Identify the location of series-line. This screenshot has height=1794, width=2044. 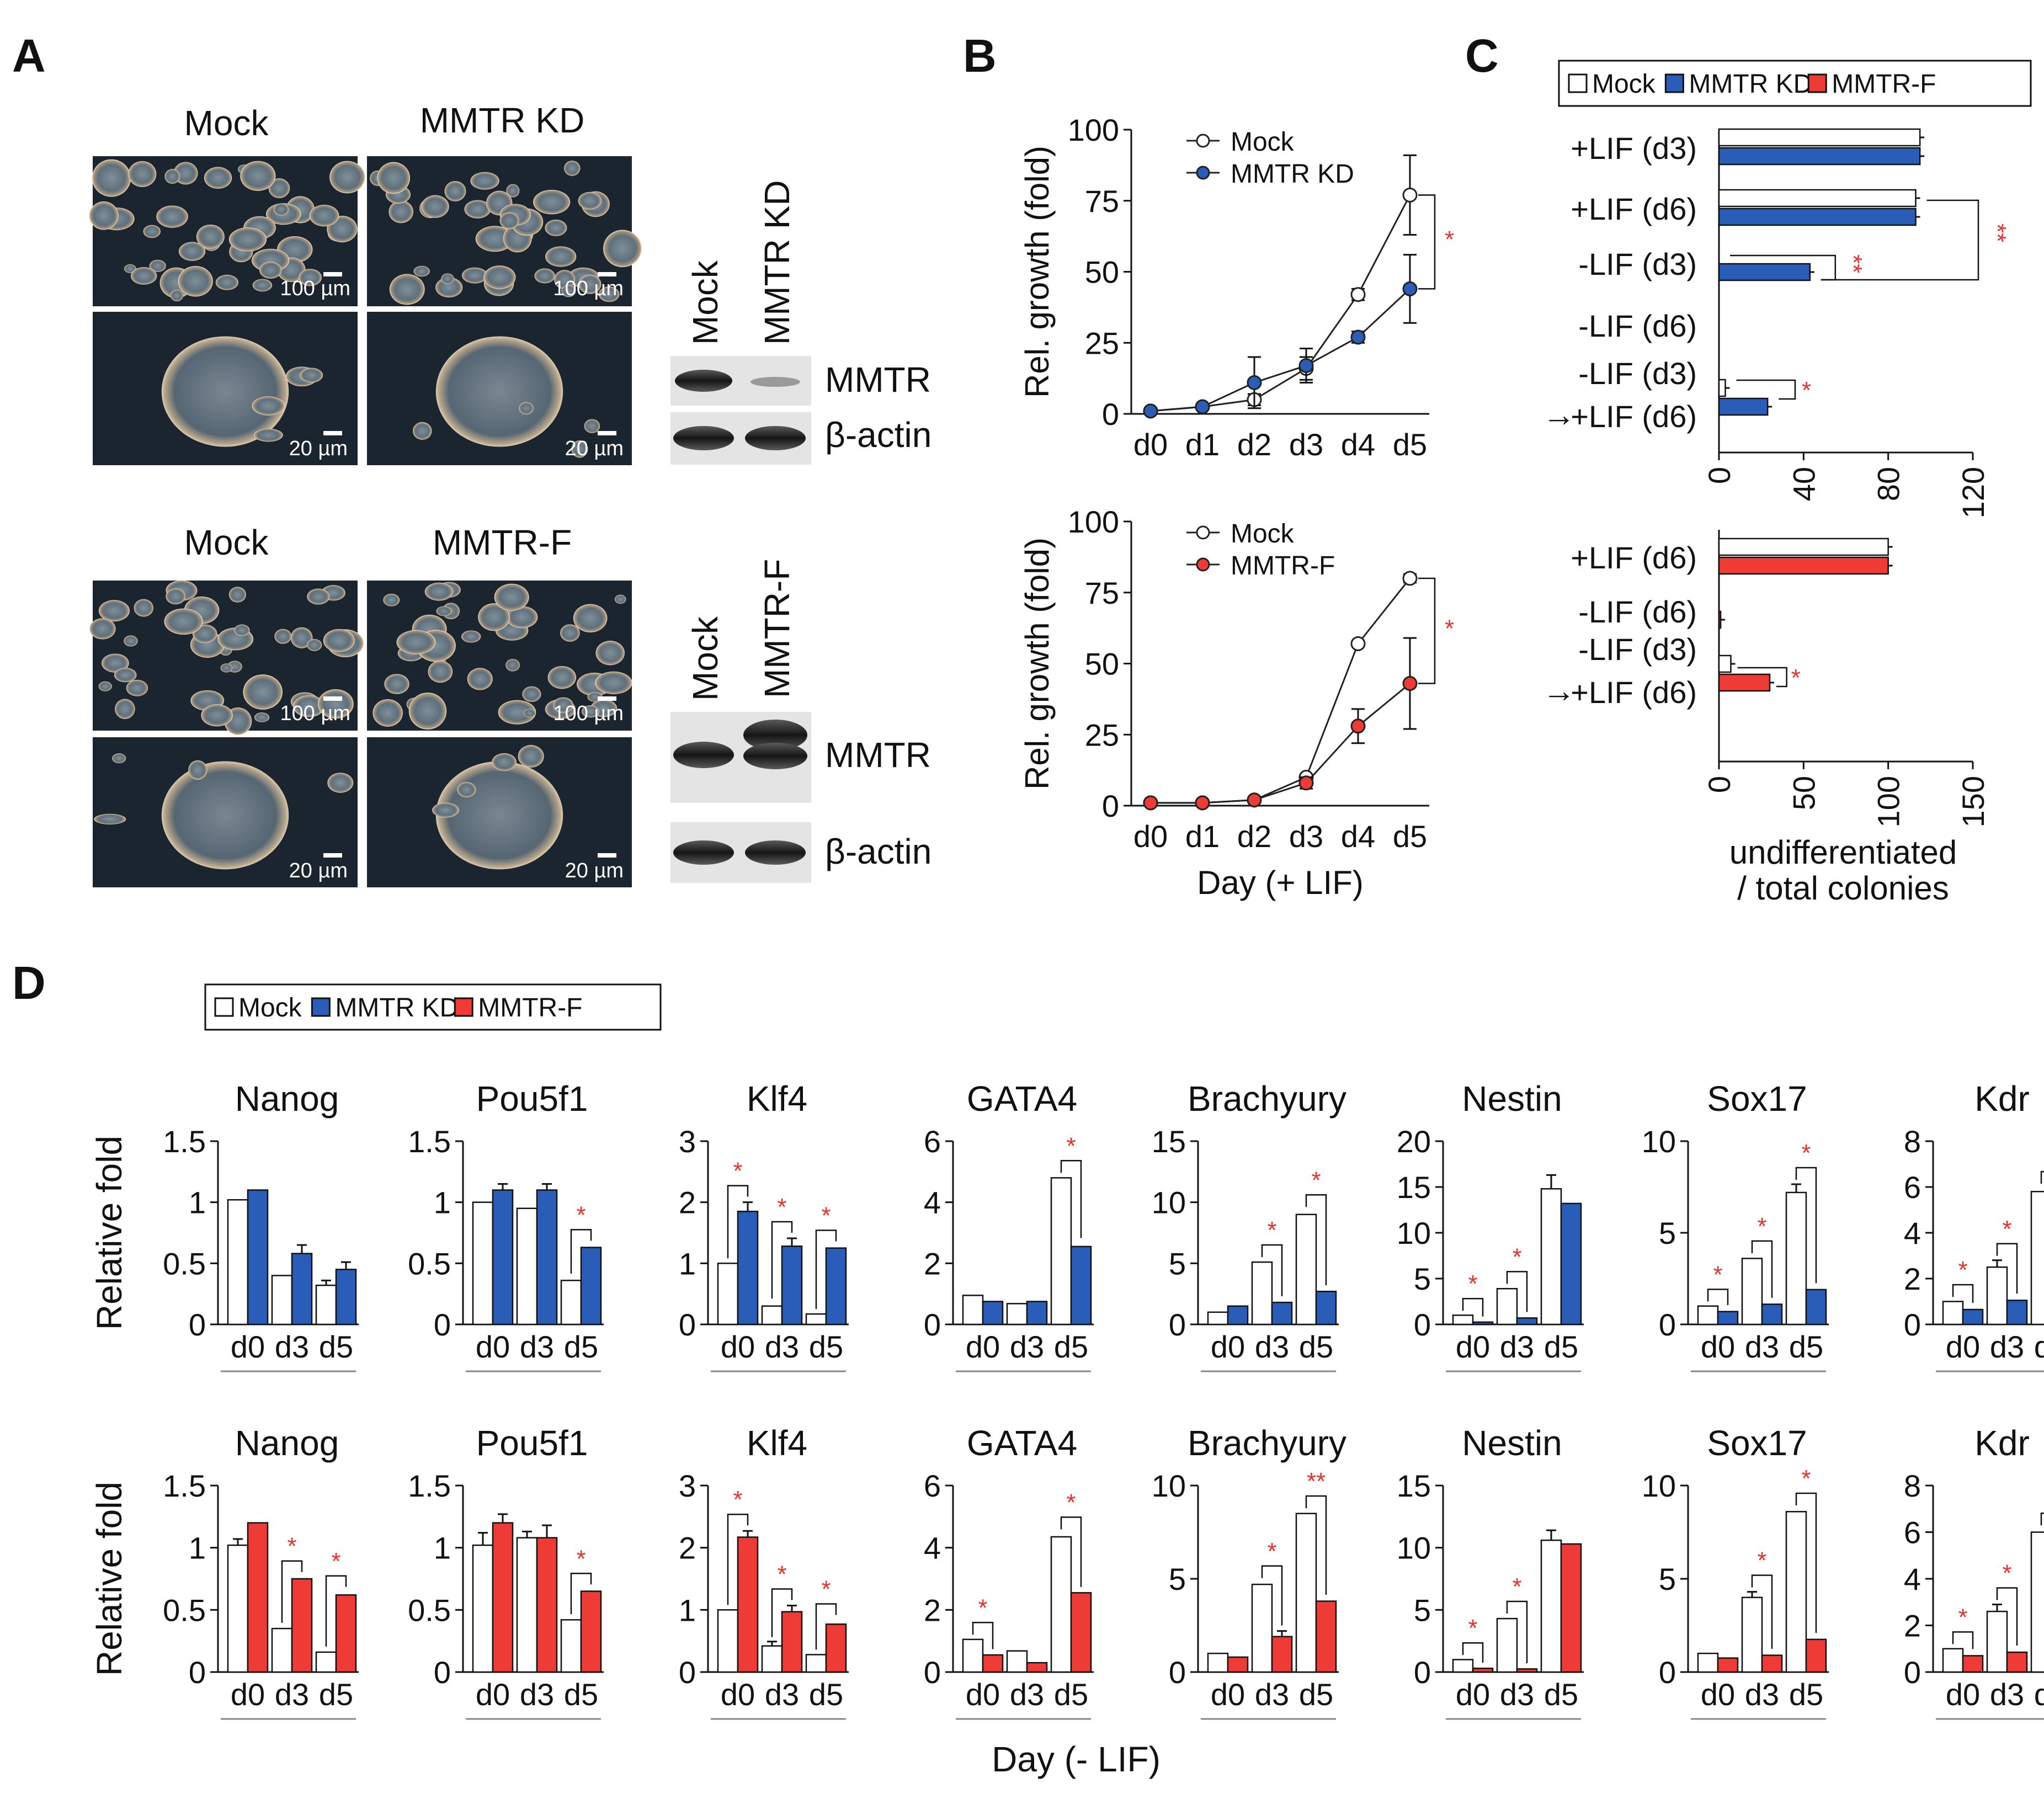
(1280, 744).